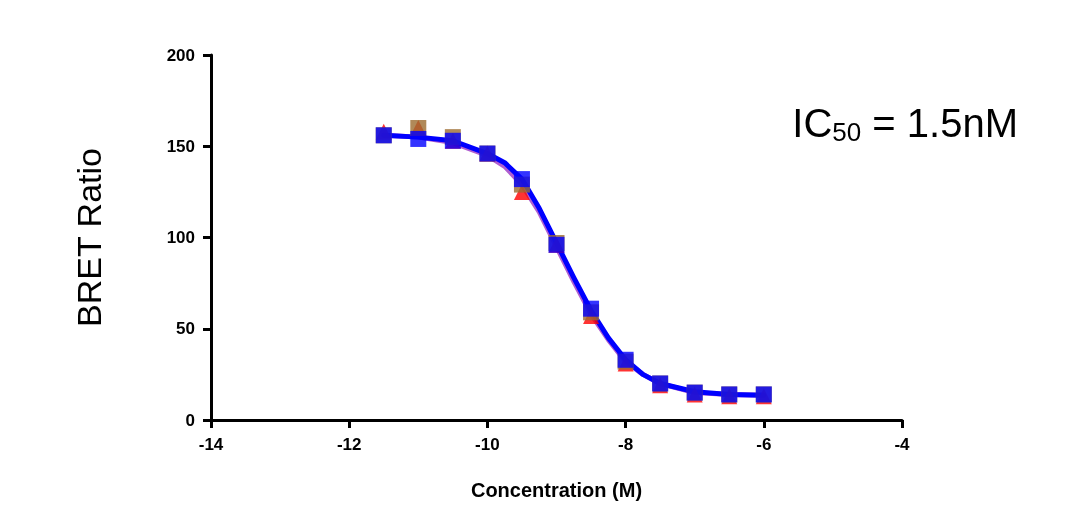 This screenshot has height=513, width=1081. Describe the element at coordinates (190, 420) in the screenshot. I see `y-tick-label: 0` at that location.